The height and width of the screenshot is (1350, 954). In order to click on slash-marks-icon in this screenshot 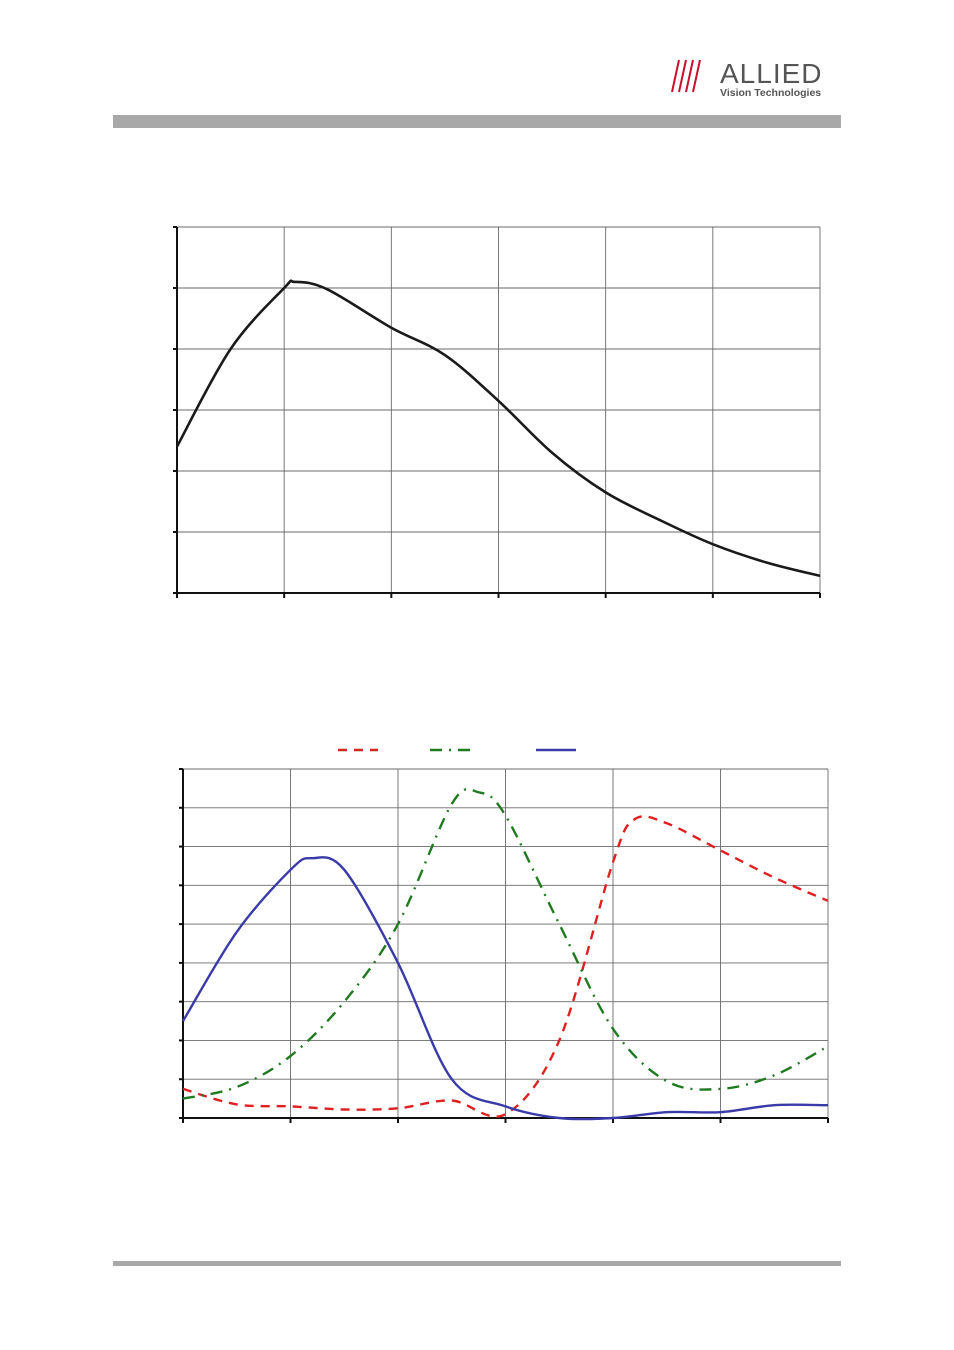, I will do `click(686, 76)`.